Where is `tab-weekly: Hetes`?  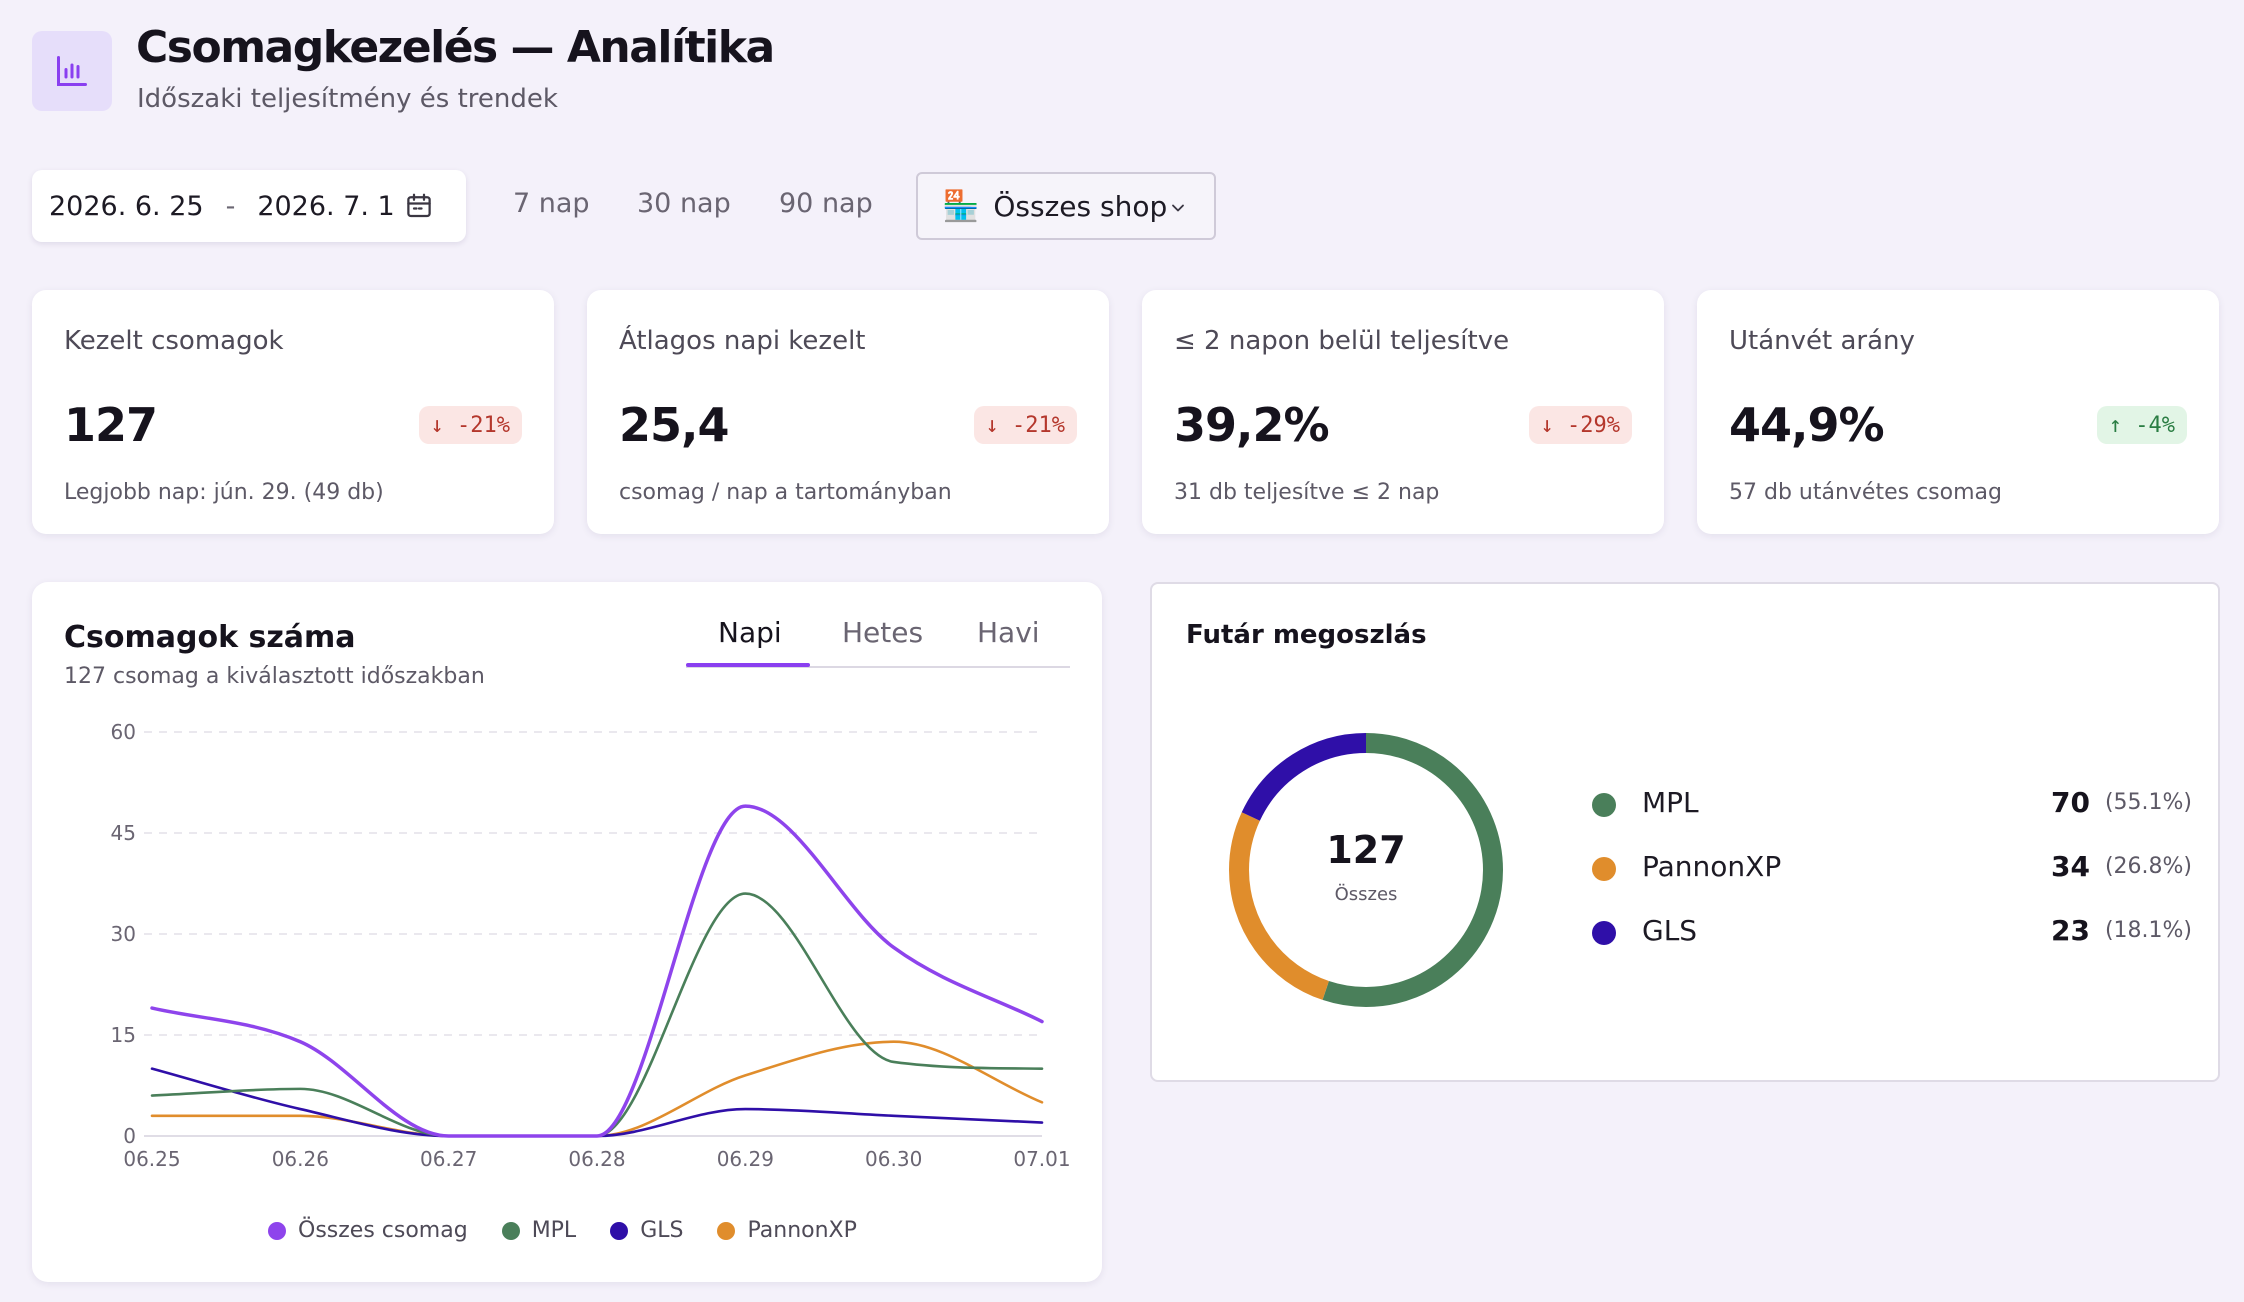 tab-weekly: Hetes is located at coordinates (883, 632).